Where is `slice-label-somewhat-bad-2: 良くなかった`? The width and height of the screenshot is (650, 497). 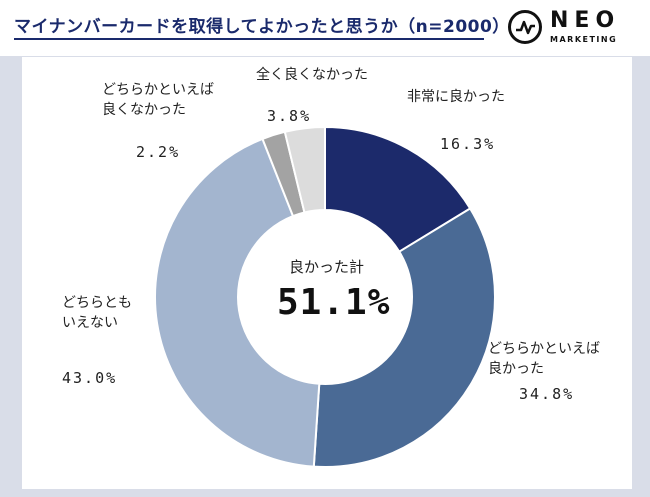 slice-label-somewhat-bad-2: 良くなかった is located at coordinates (144, 110).